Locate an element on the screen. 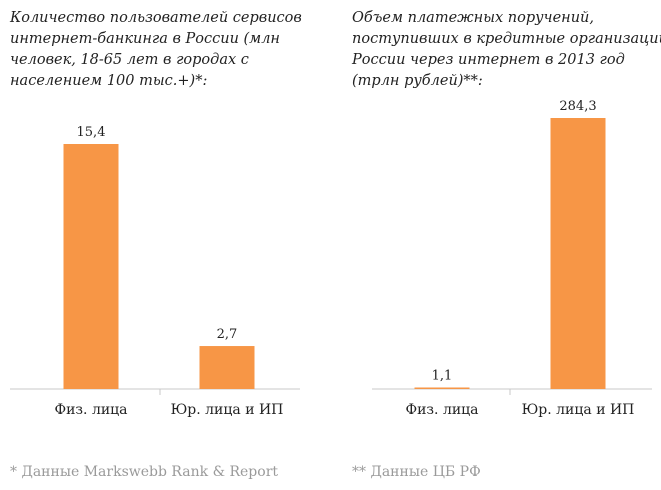  chart1-title-line: интернет-банкинга в России (млн is located at coordinates (145, 39).